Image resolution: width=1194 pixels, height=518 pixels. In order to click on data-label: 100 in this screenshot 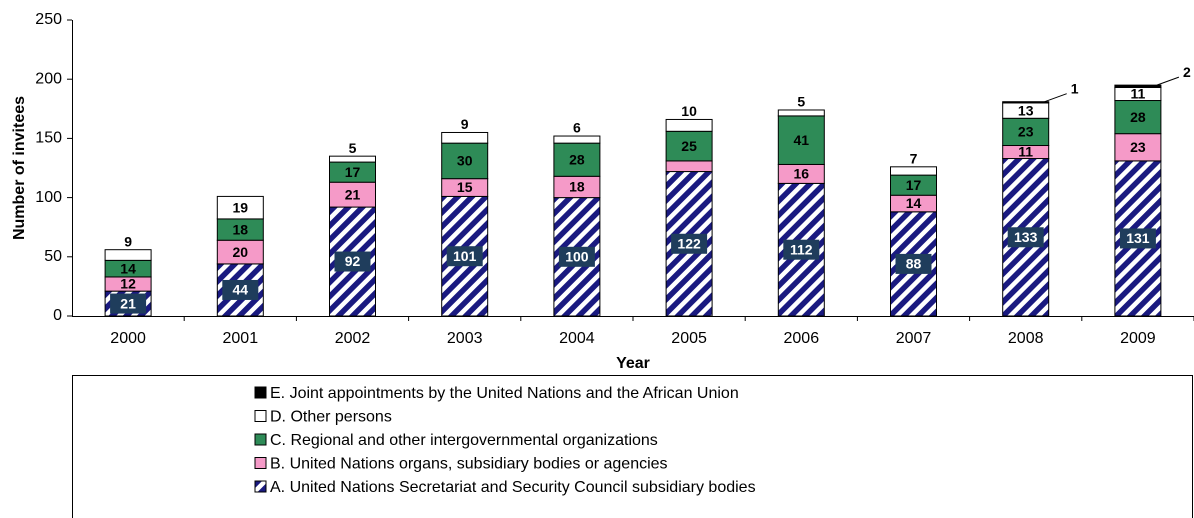, I will do `click(577, 257)`.